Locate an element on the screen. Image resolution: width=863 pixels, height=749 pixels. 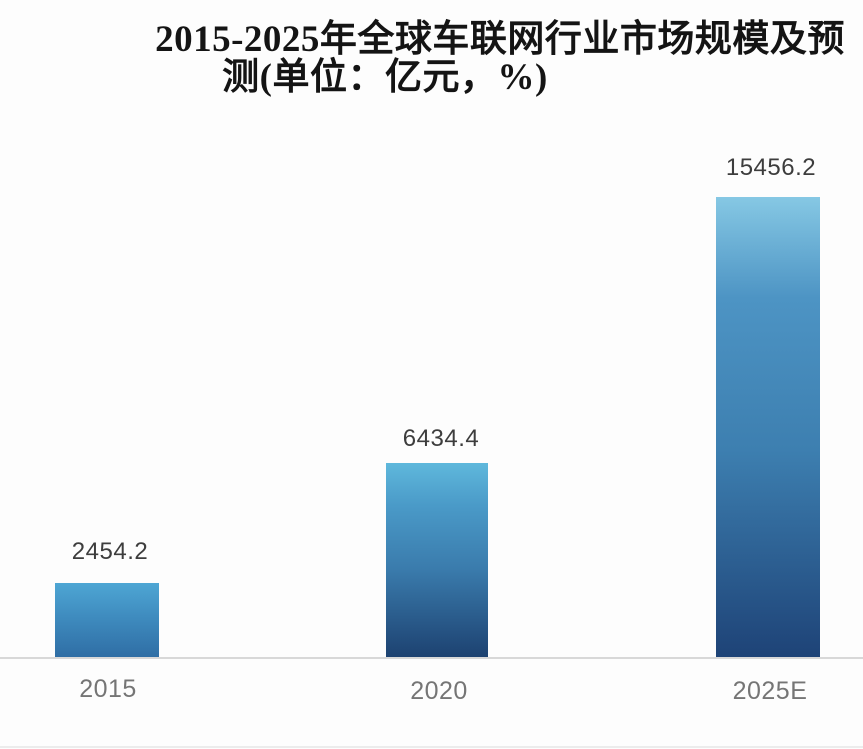
x-axis-label-2020: 2020 is located at coordinates (439, 691).